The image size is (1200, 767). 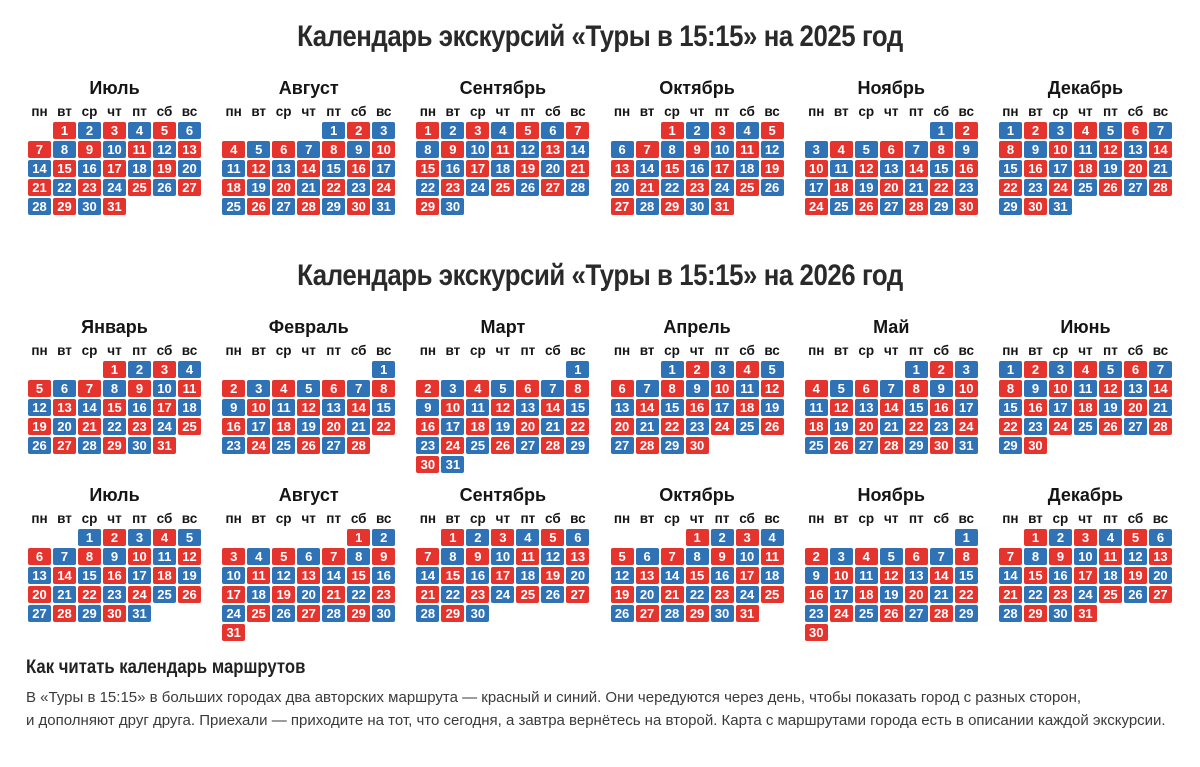 What do you see at coordinates (478, 613) in the screenshot?
I see `day-cell: 30` at bounding box center [478, 613].